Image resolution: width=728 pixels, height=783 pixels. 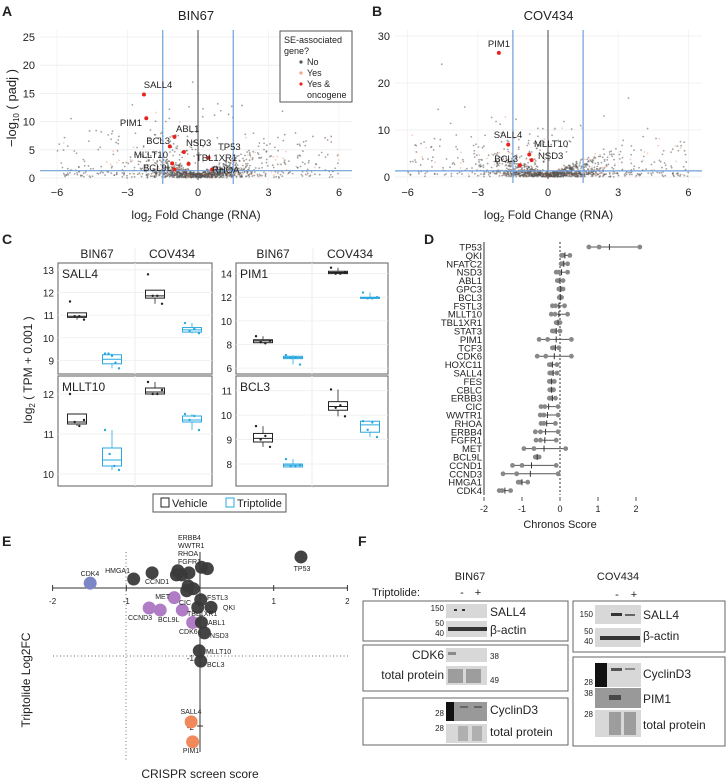 I want to click on mw-marker: 150, so click(x=587, y=614).